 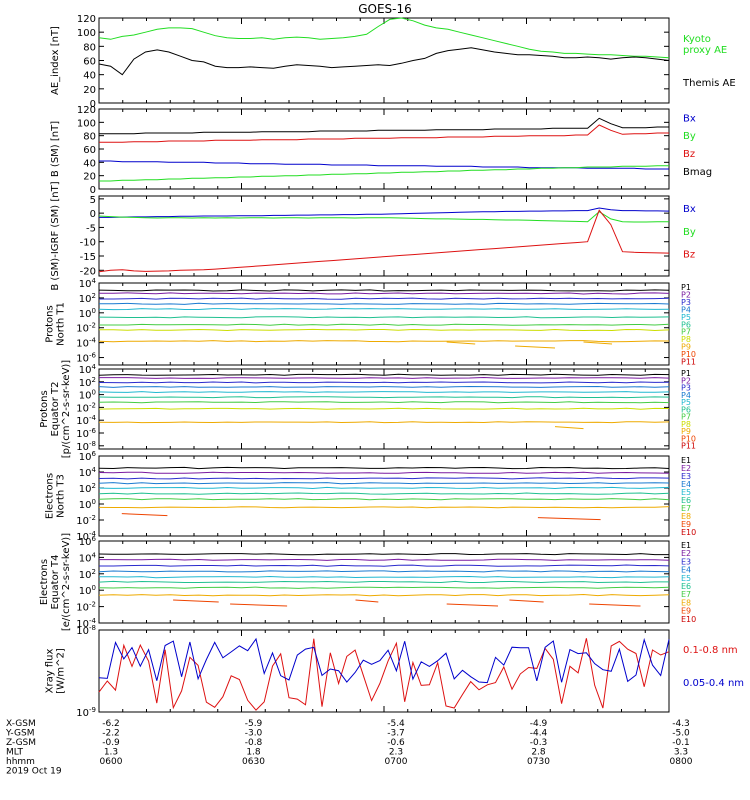 I want to click on x-axis-value: 0600, so click(x=111, y=762).